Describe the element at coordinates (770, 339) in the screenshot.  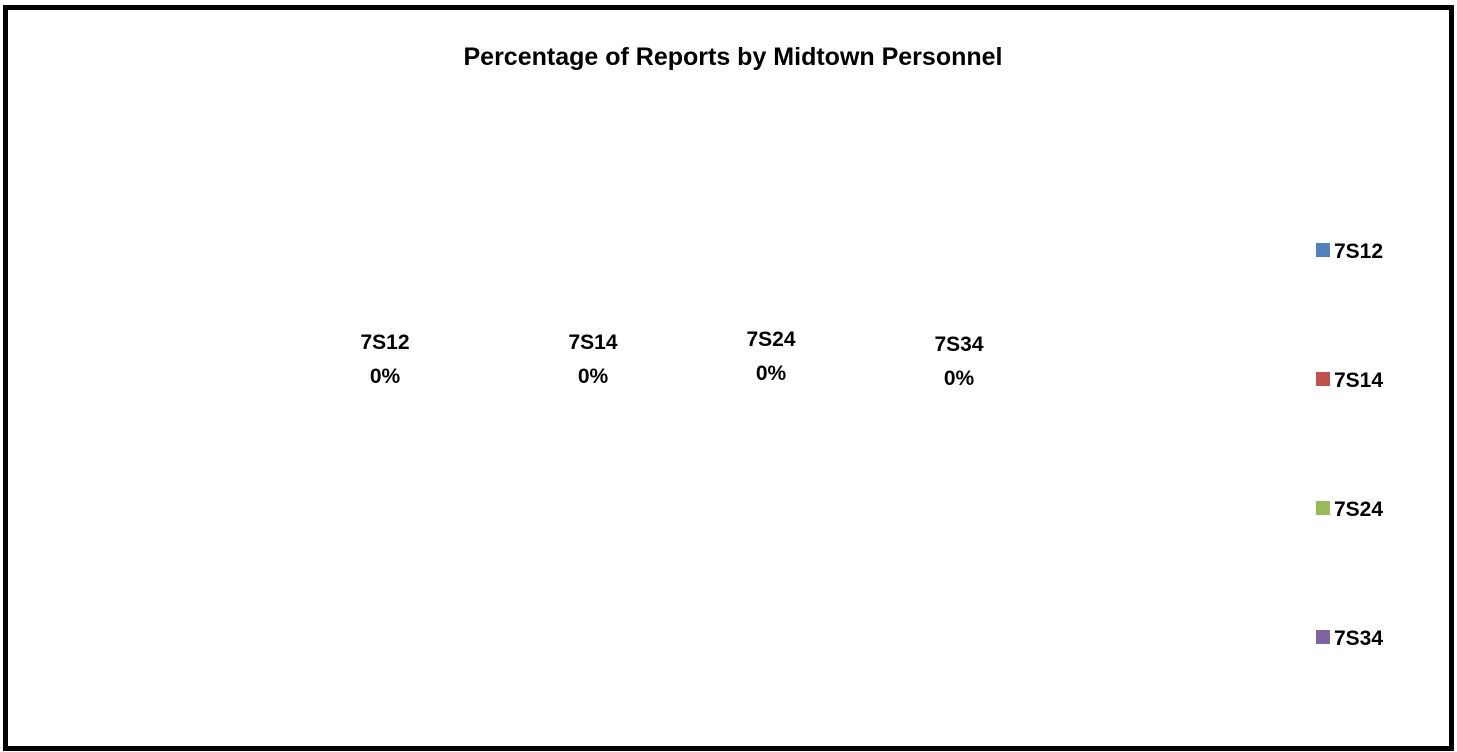
I see `data-label-category: 7S24` at that location.